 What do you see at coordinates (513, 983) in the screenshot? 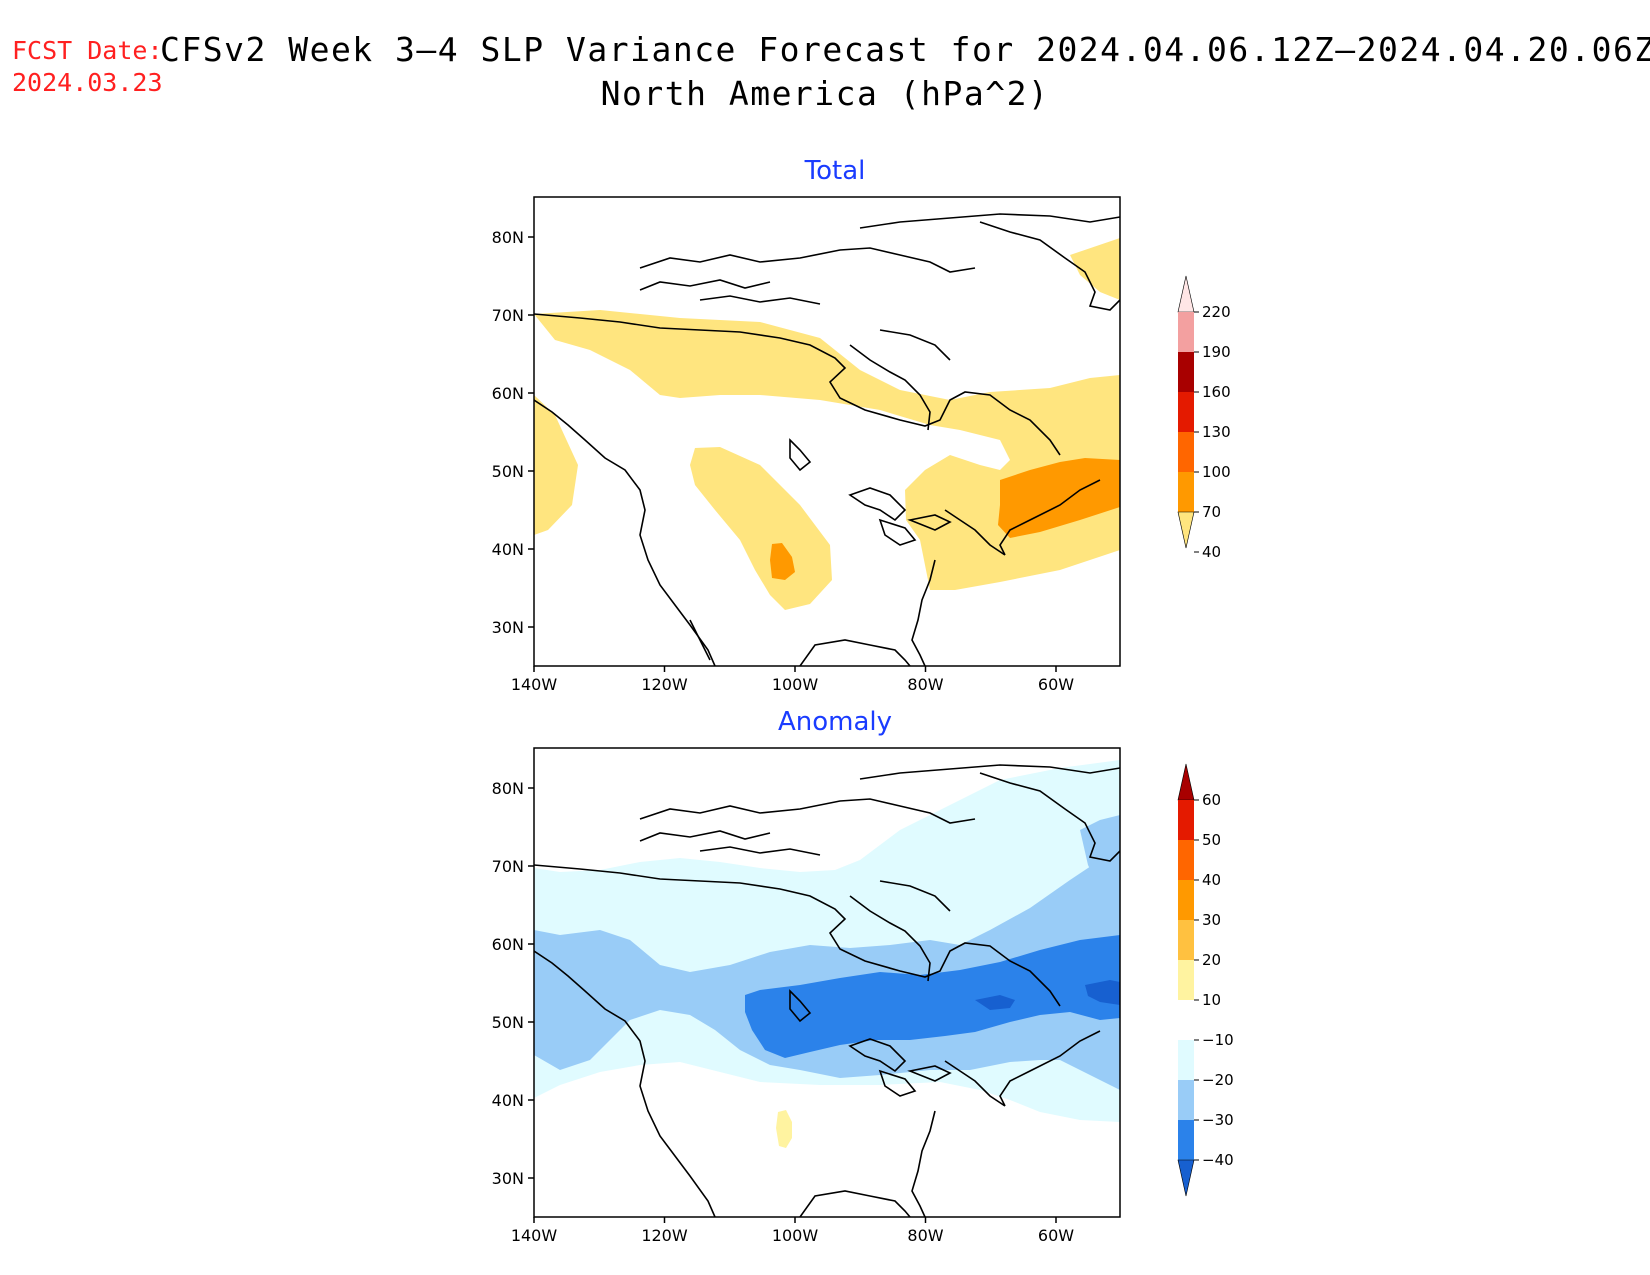
I see `anomaly-lat-axis: 80N 70N 60N 50N 40N 30N` at bounding box center [513, 983].